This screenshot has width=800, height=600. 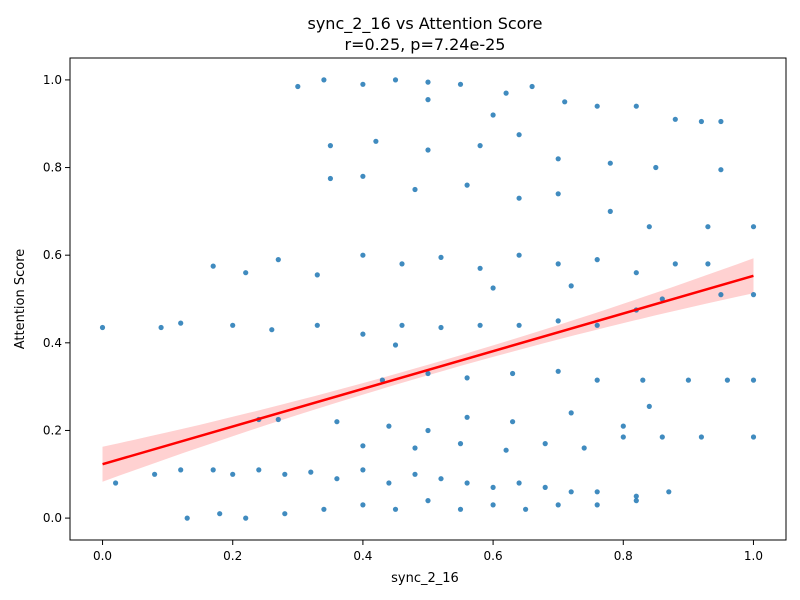 I want to click on chart-subtitle: r=0.25, p=7.24e-25, so click(x=425, y=44).